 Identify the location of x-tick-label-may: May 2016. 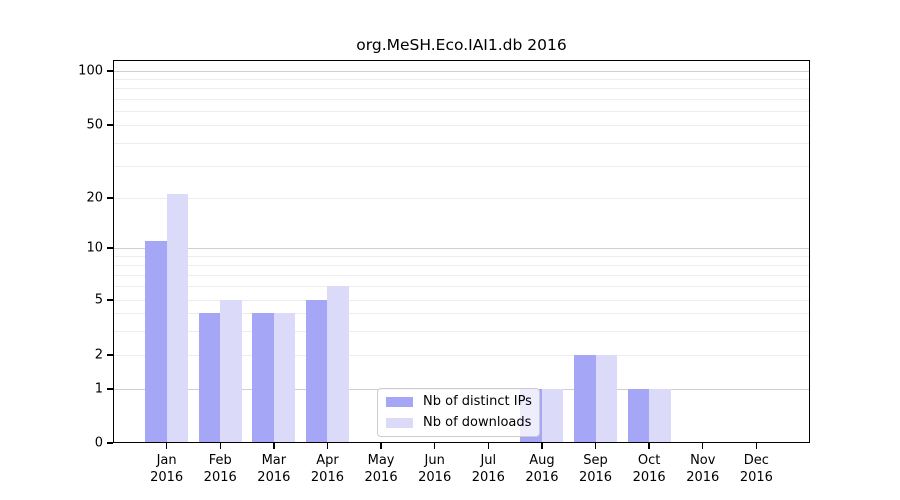
(381, 469).